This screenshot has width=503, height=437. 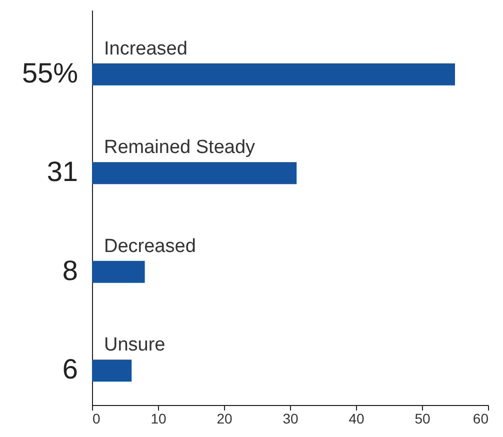 I want to click on y-tick-label: Decreased, so click(x=150, y=246).